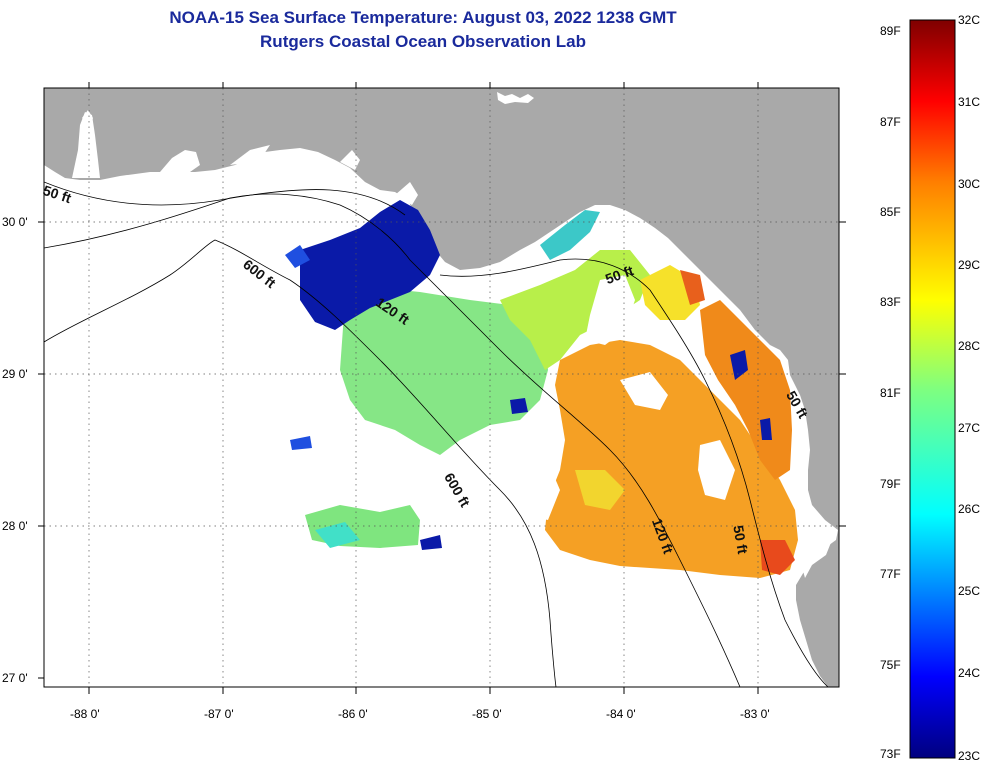  What do you see at coordinates (755, 714) in the screenshot?
I see `lon-tick-label: -83 0'` at bounding box center [755, 714].